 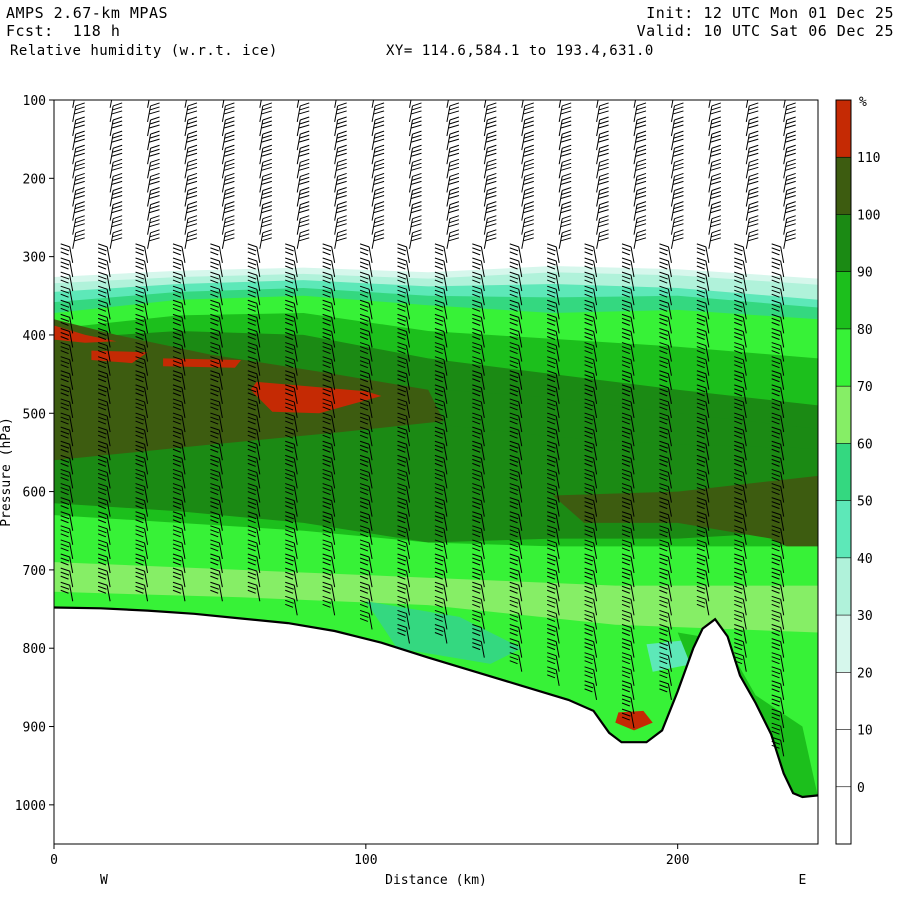 I want to click on y-axis-label: Pressure (hPa), so click(x=7, y=472).